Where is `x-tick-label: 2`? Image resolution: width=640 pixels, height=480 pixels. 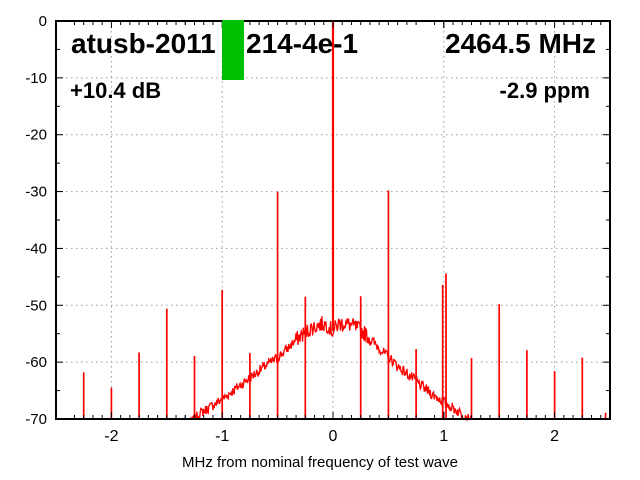
x-tick-label: 2 is located at coordinates (554, 436).